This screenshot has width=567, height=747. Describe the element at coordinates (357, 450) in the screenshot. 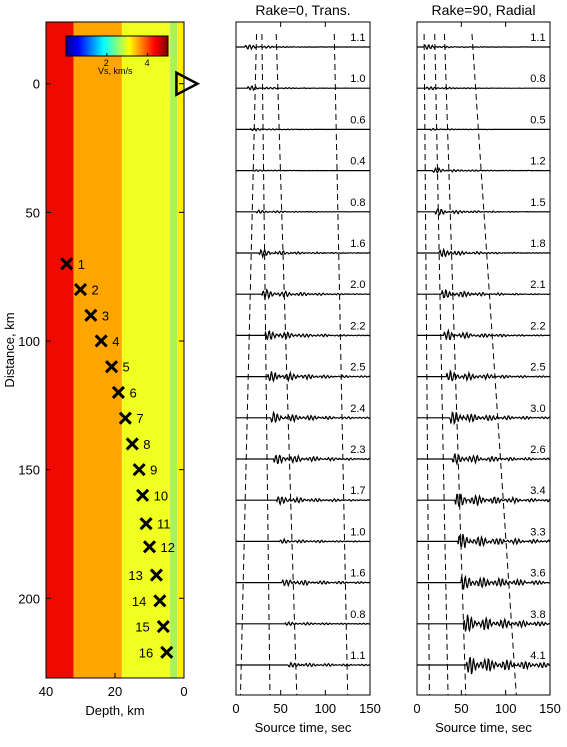

I see `amplitude-label: 2.3` at that location.